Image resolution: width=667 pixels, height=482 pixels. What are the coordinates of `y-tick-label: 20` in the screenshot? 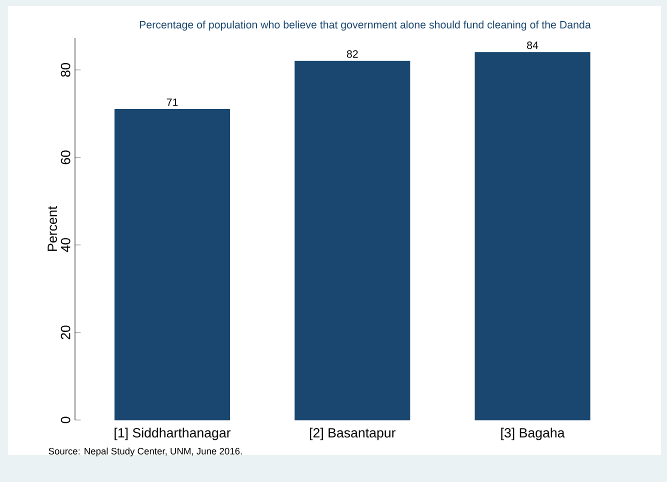 It's located at (65, 333).